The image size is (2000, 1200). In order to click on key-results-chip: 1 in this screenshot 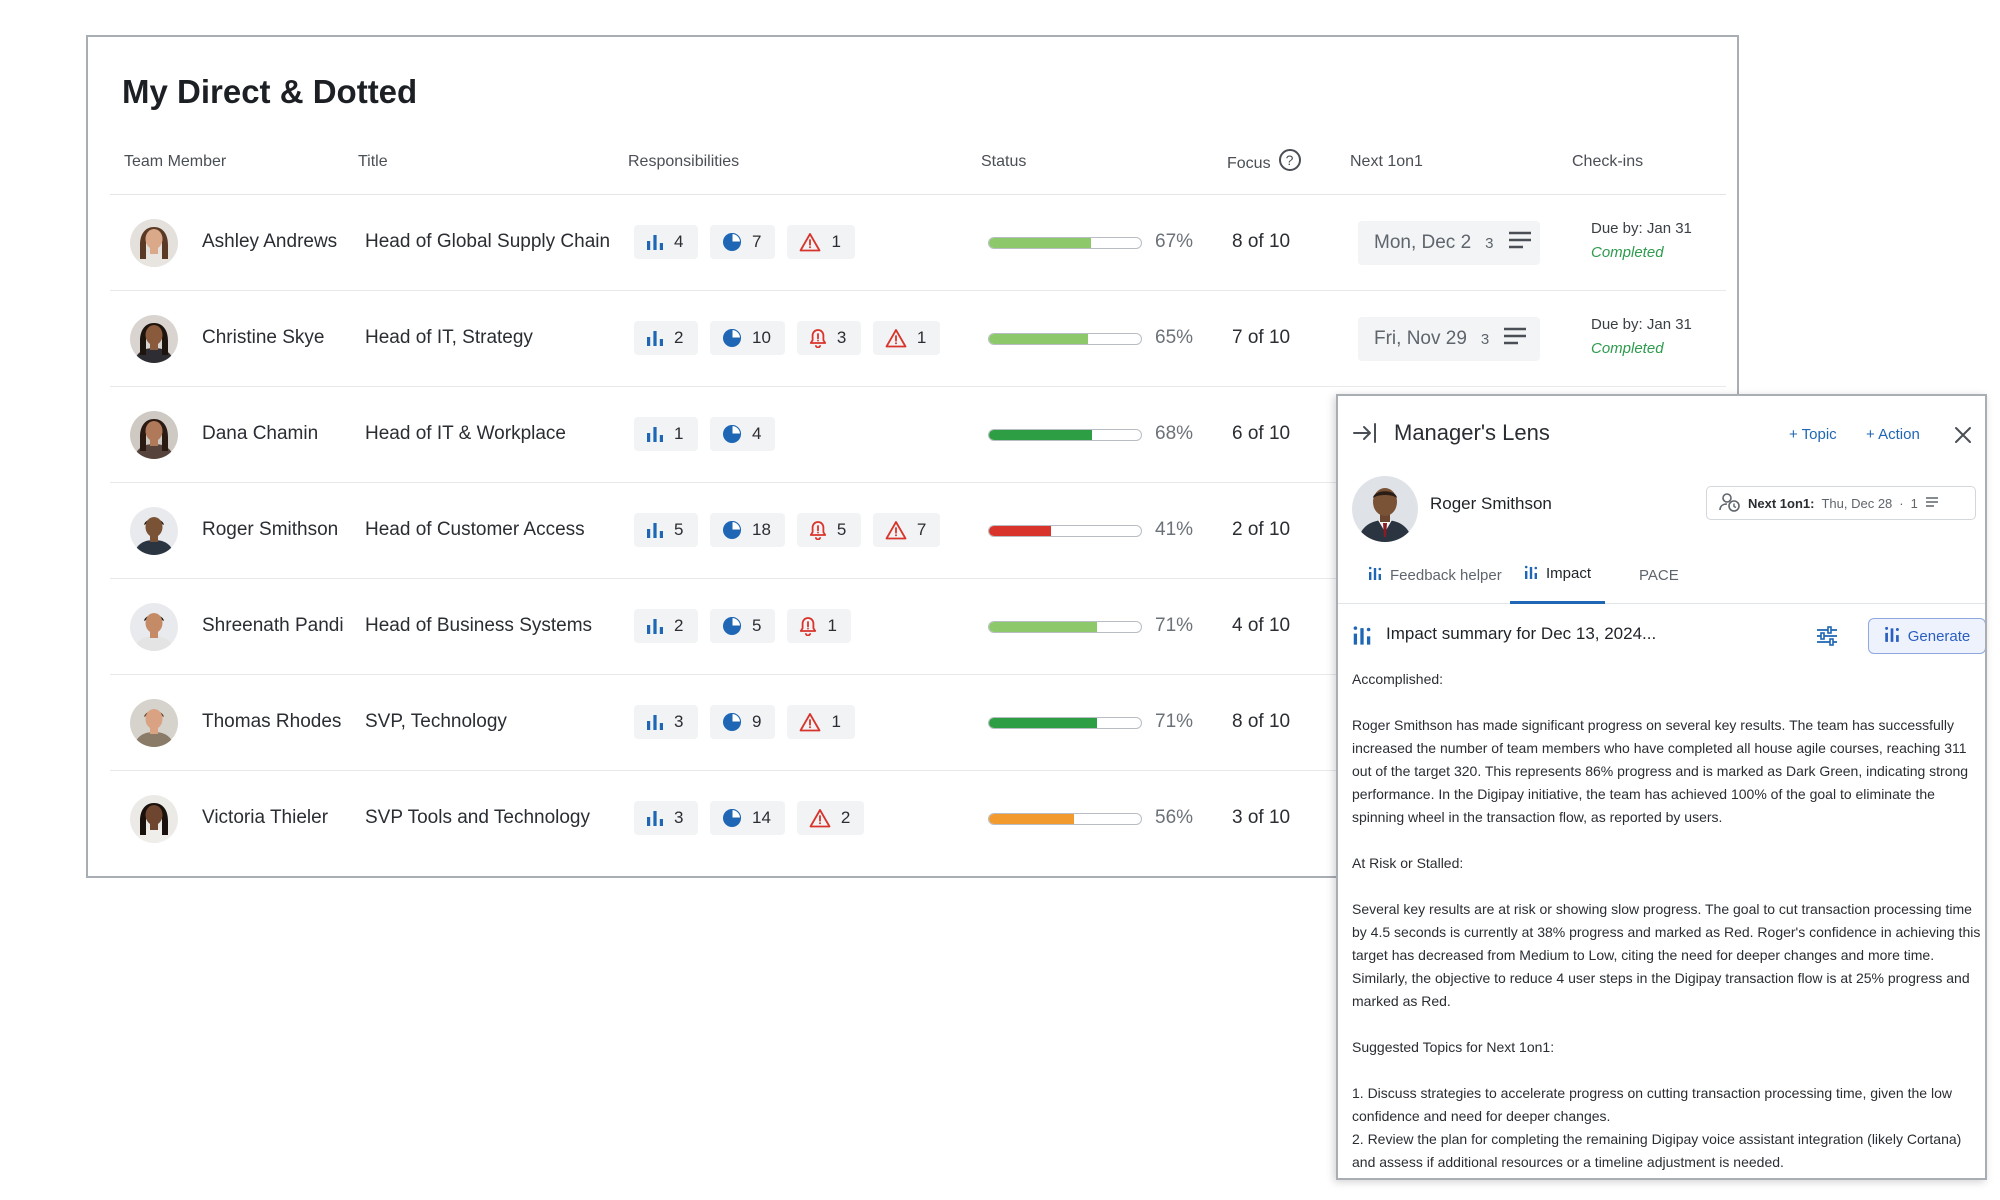, I will do `click(666, 434)`.